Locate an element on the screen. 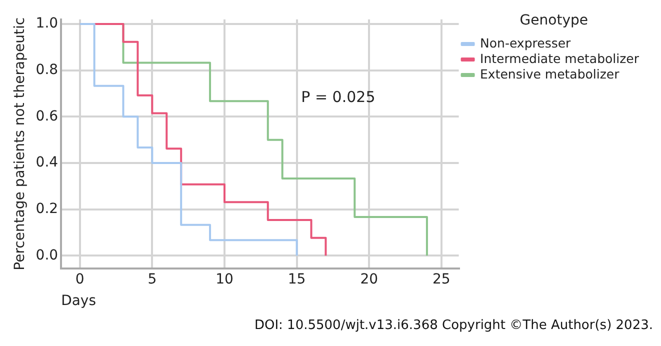  x-tick-label: 0 is located at coordinates (79, 279).